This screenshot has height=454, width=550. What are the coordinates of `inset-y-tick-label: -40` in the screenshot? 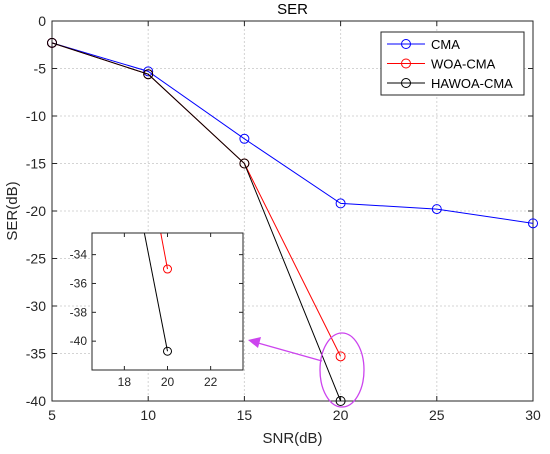 It's located at (79, 341).